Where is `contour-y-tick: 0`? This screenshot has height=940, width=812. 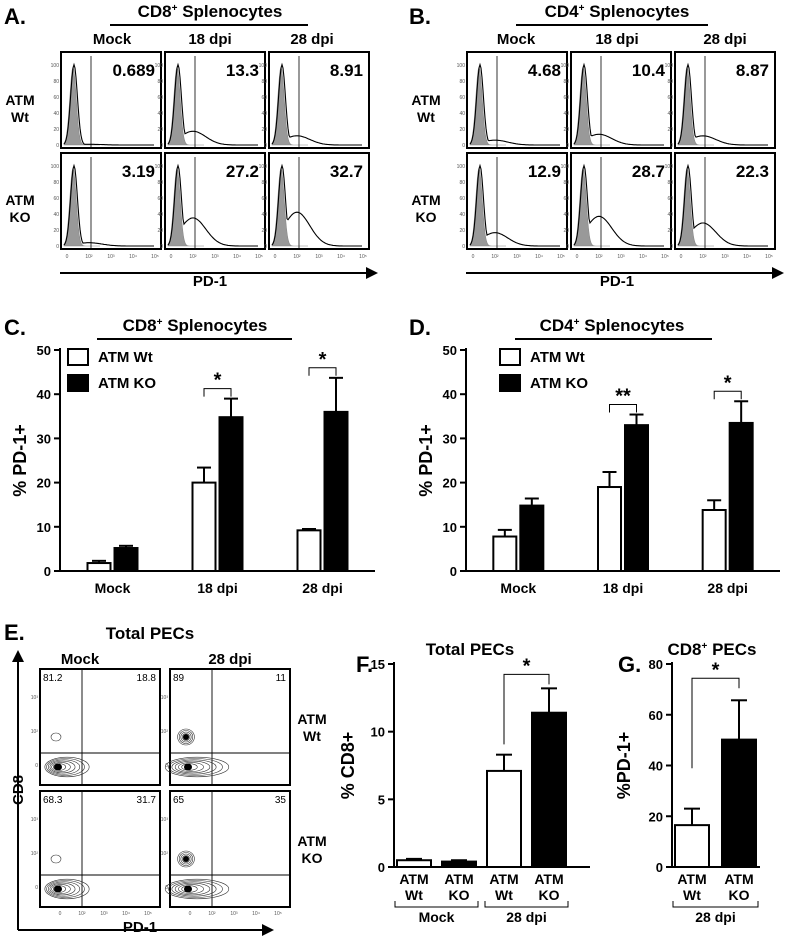 contour-y-tick: 0 is located at coordinates (166, 888).